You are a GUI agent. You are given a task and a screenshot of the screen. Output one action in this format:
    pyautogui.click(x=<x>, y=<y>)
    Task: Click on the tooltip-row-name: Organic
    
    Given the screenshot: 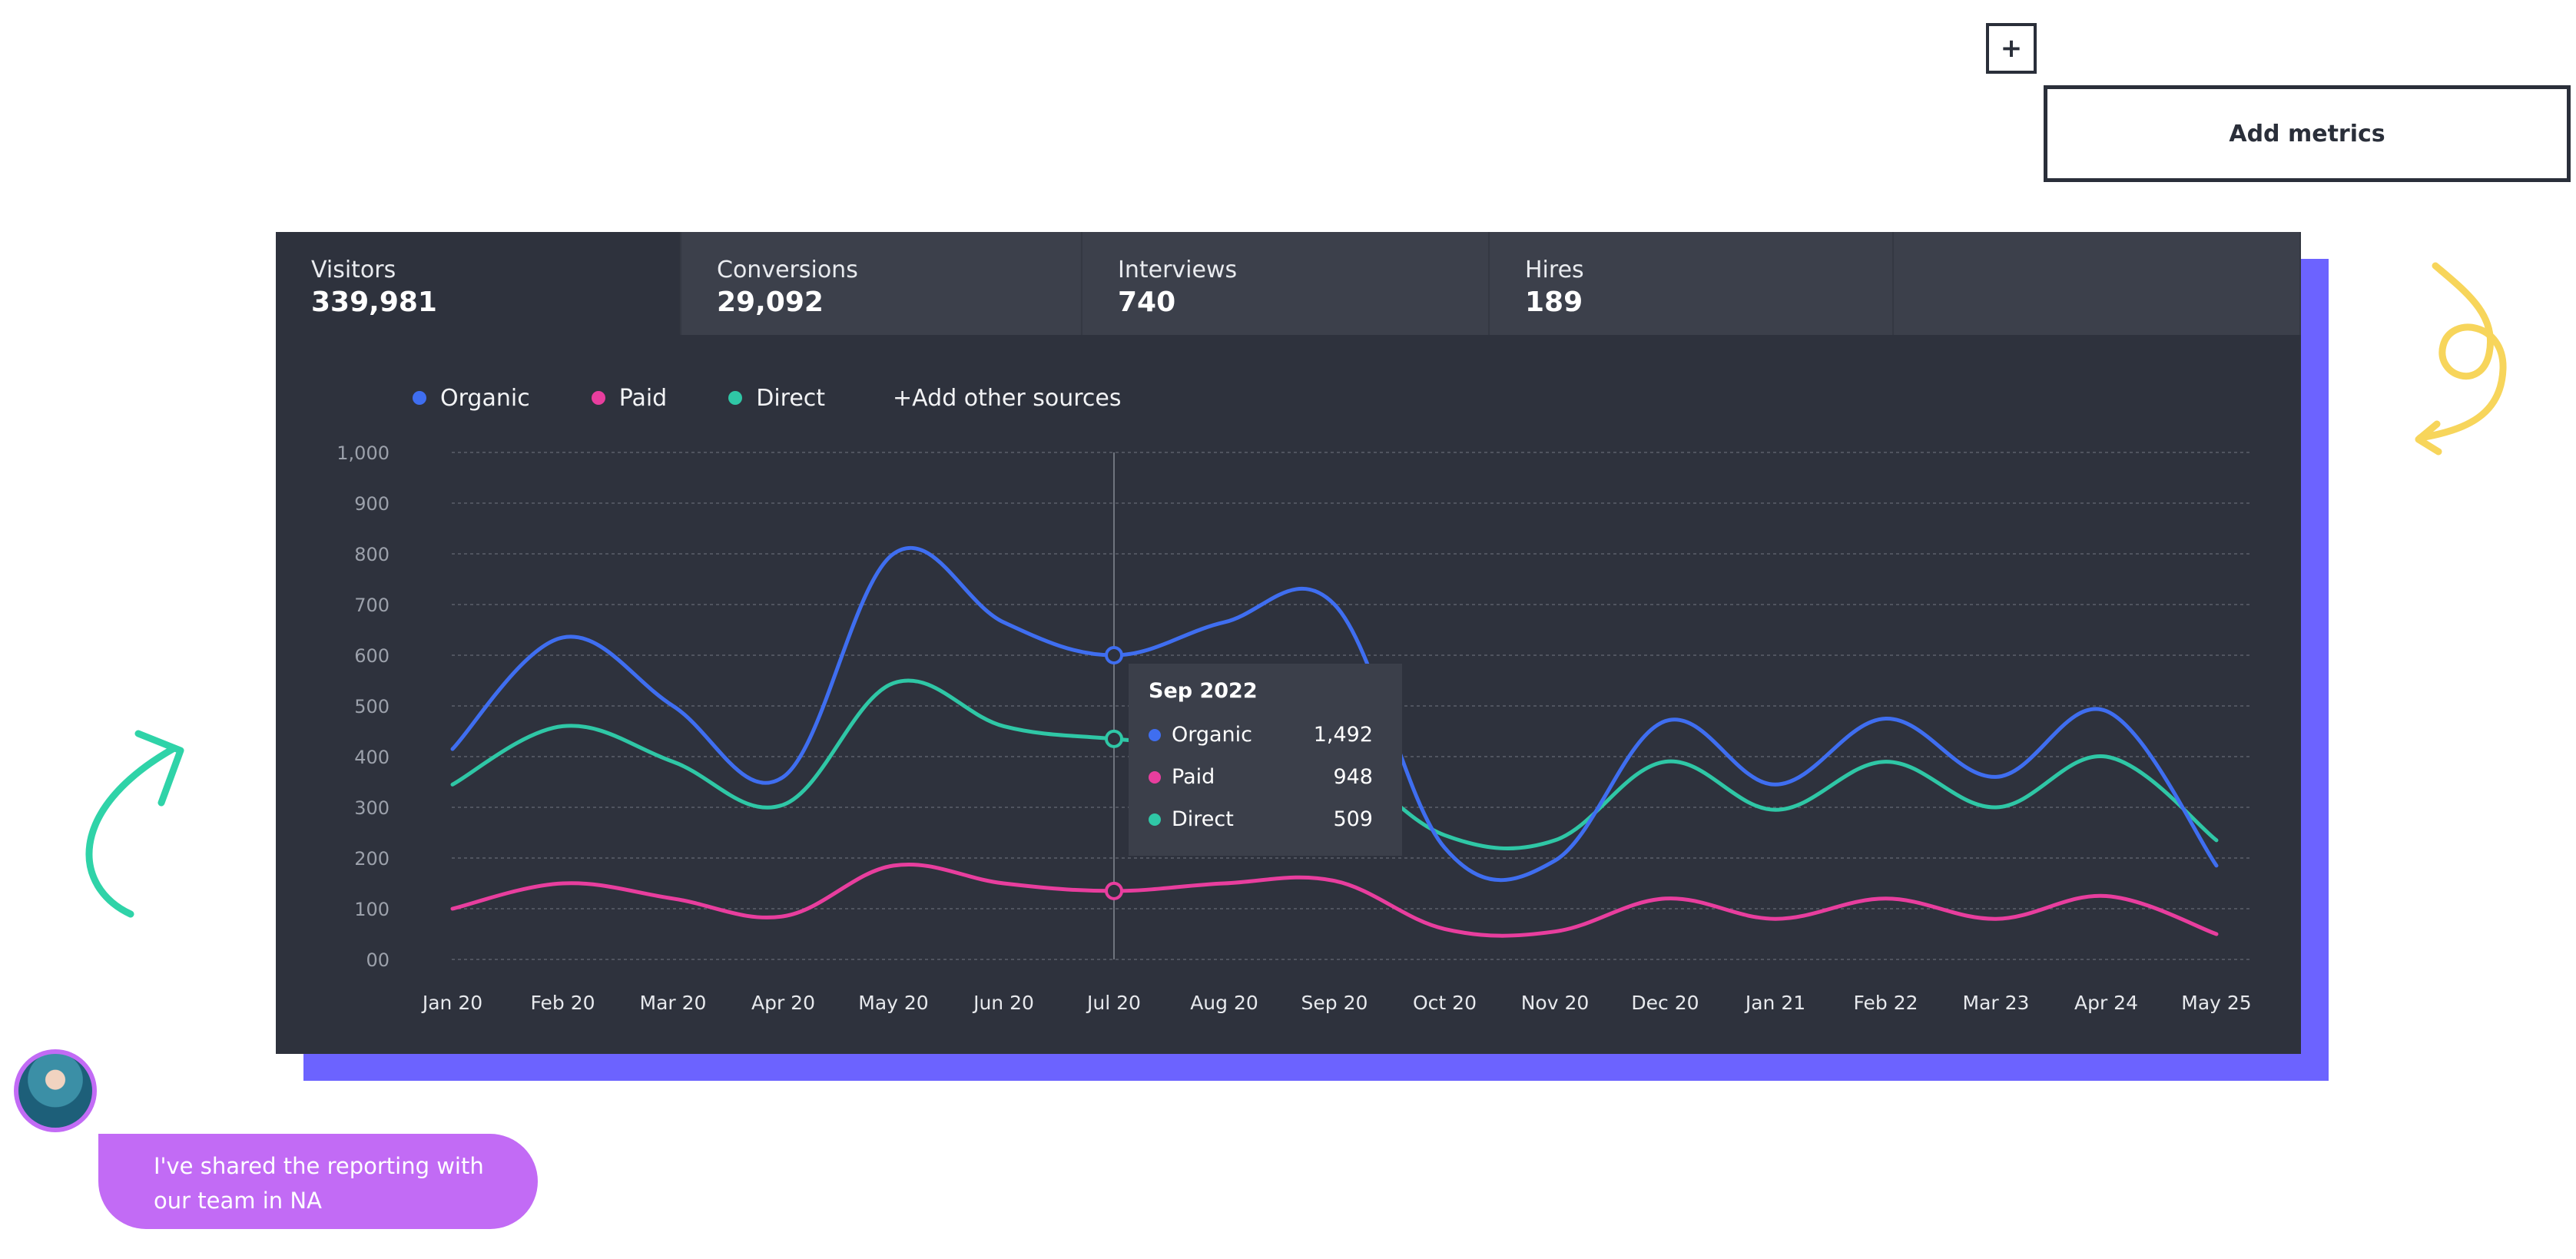 What is the action you would take?
    pyautogui.click(x=1212, y=735)
    